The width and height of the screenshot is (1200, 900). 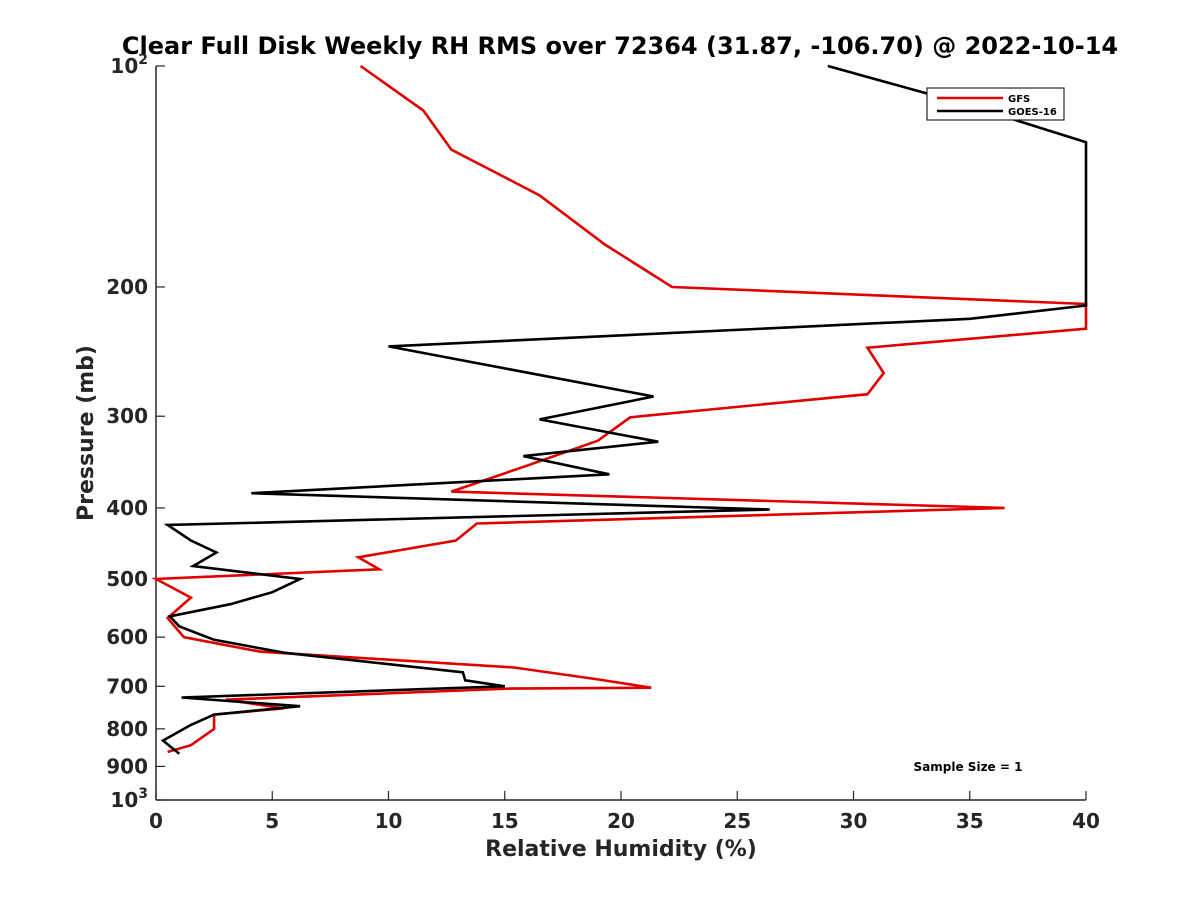 I want to click on x-tick-label: 30, so click(x=854, y=821).